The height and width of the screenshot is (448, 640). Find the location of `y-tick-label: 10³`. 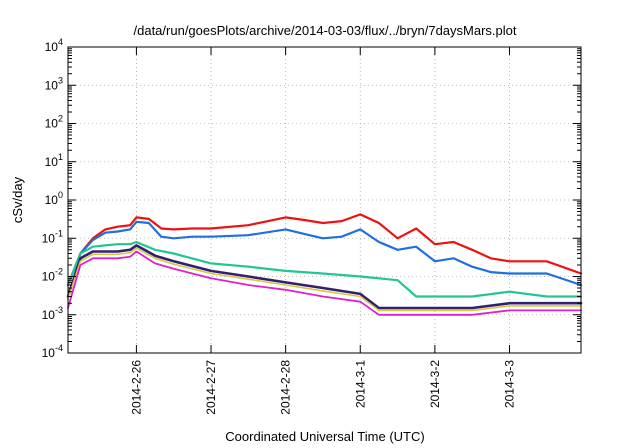

y-tick-label: 10³ is located at coordinates (54, 83).